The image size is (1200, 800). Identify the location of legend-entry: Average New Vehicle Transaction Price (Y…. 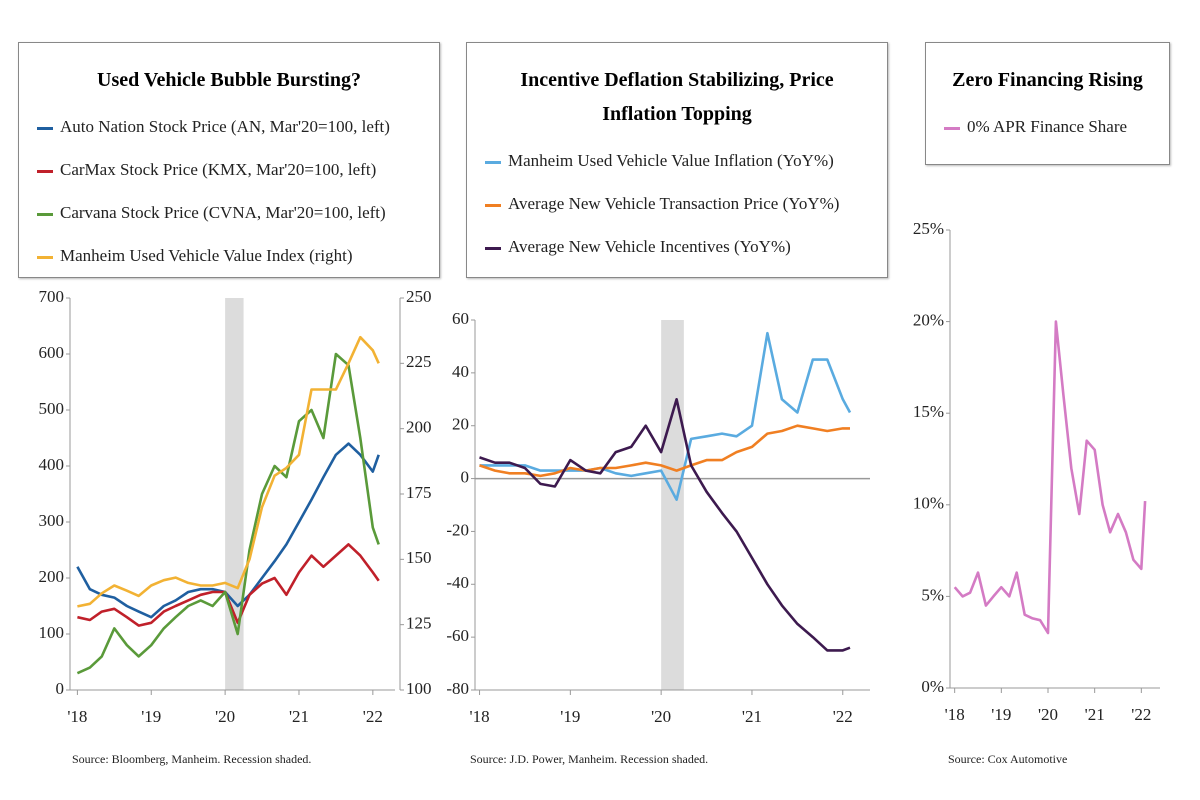
(677, 203).